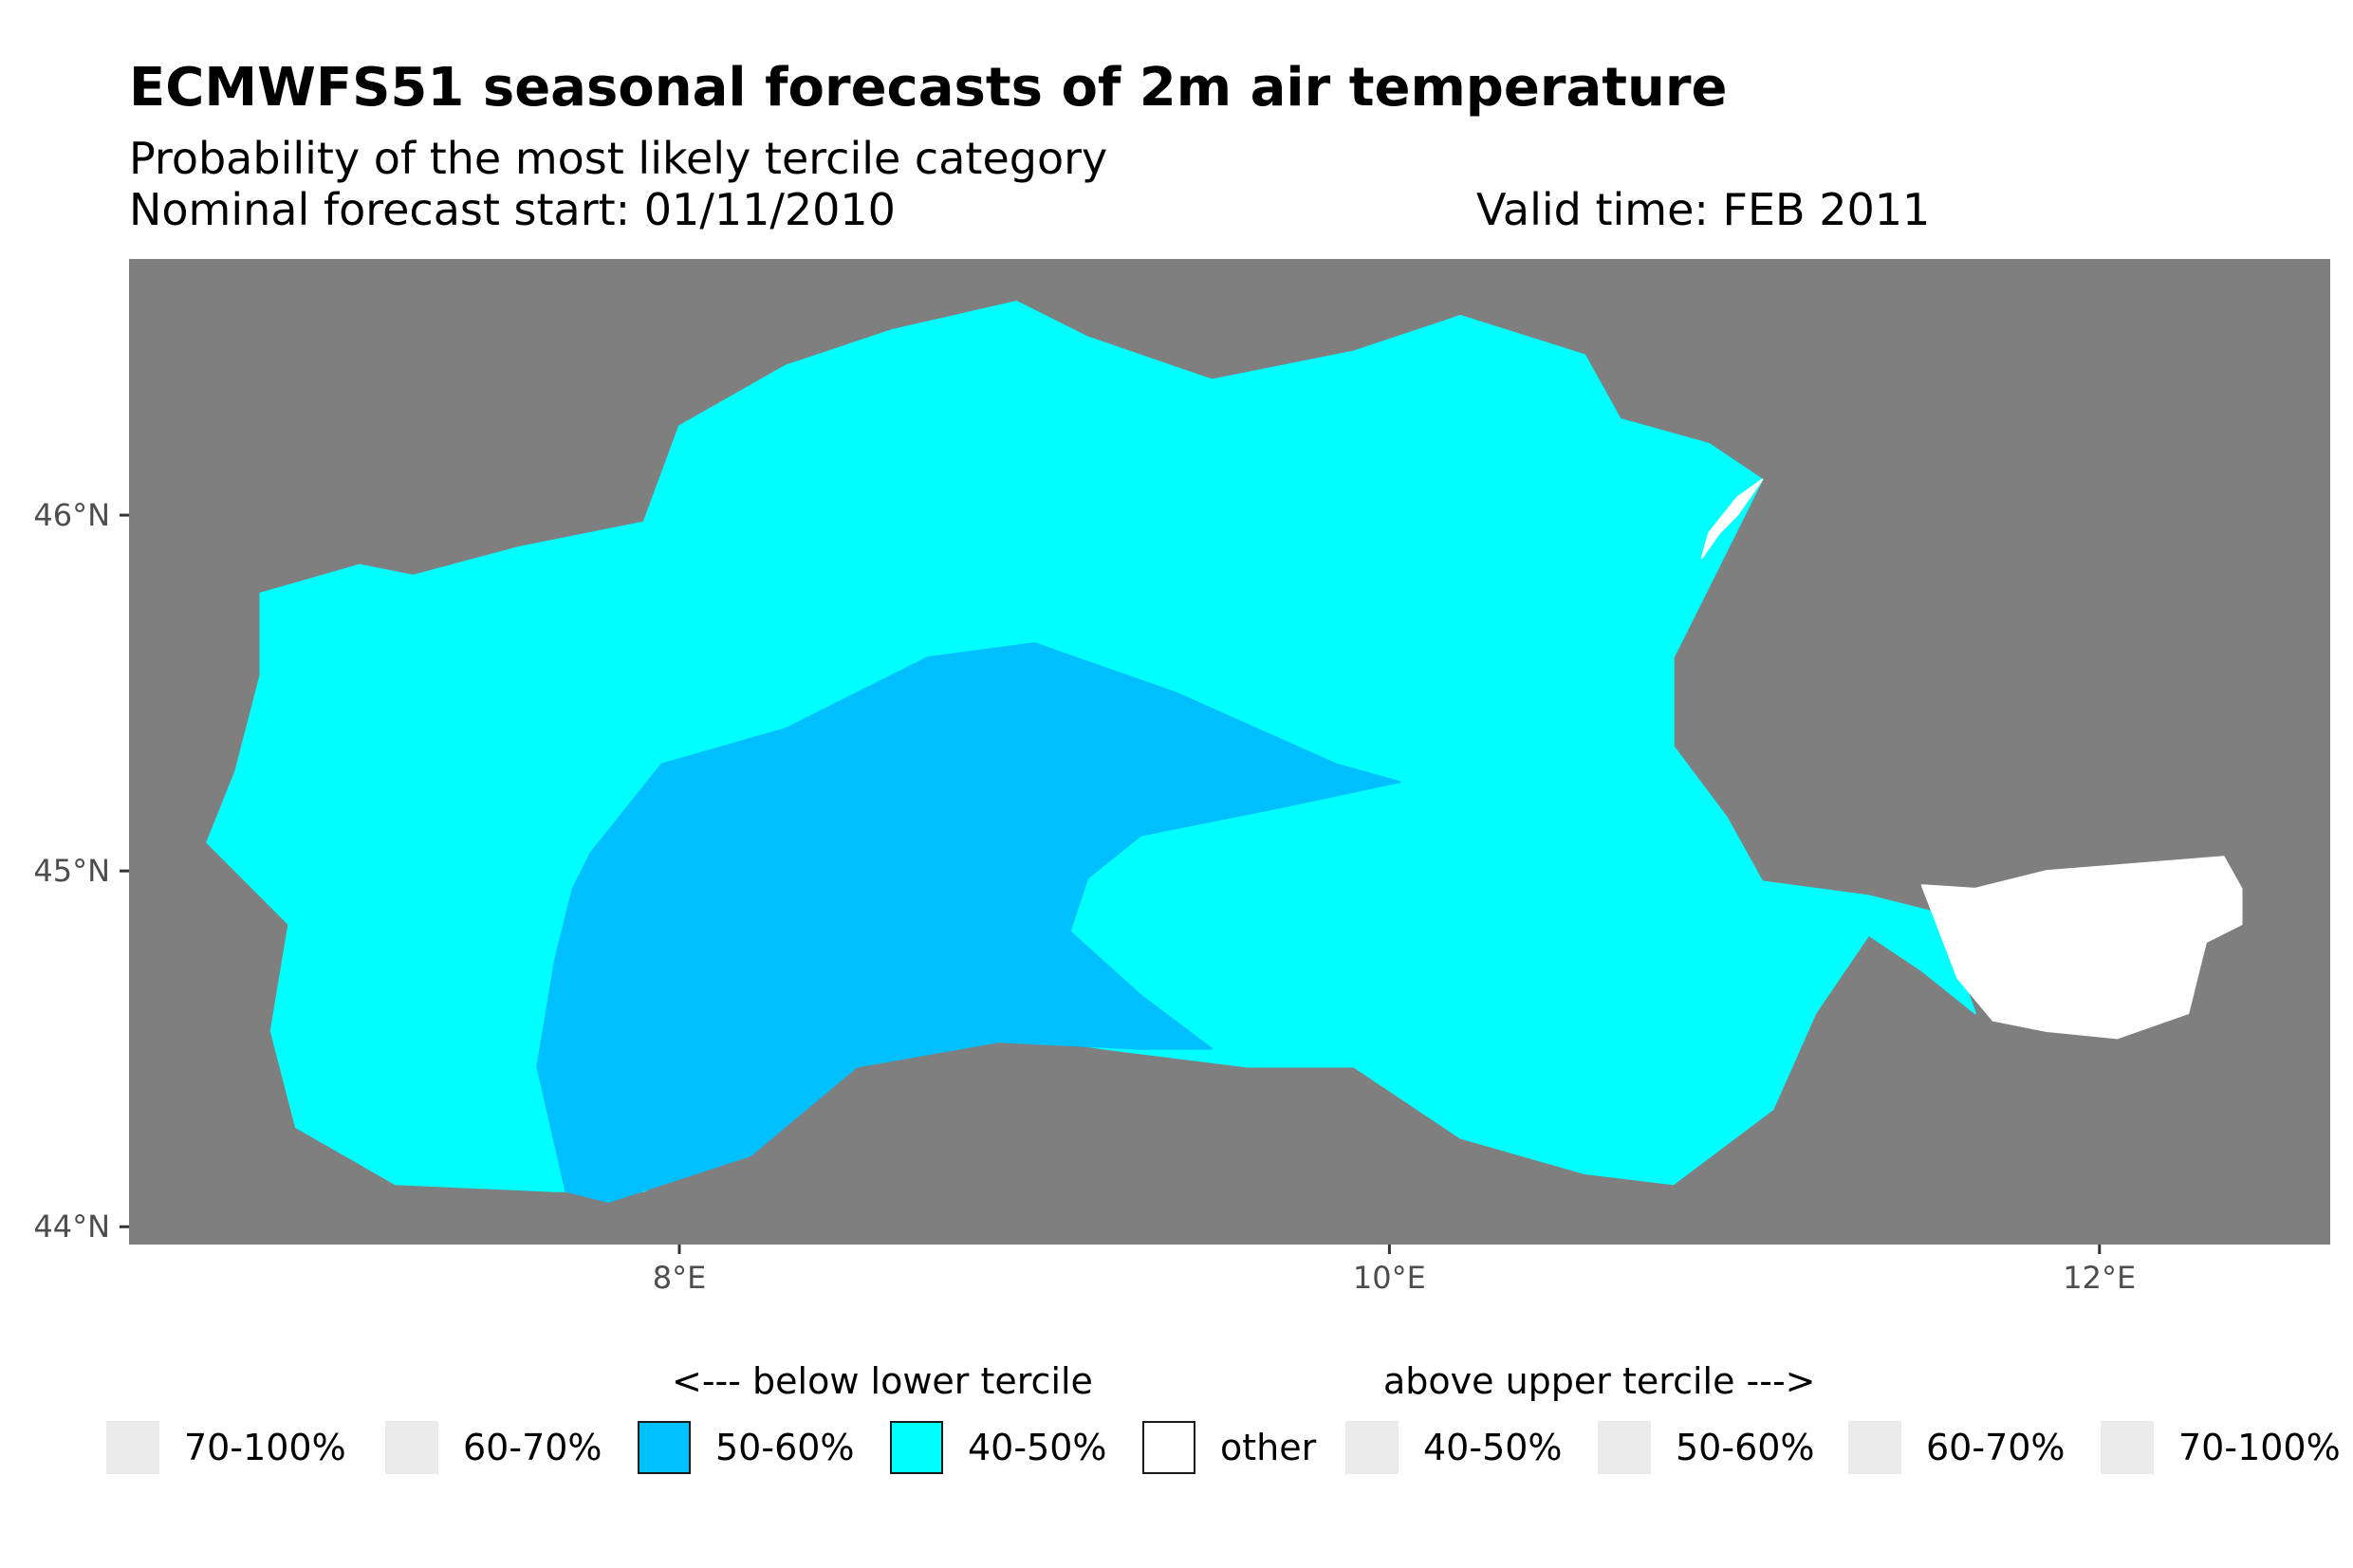 The image size is (2353, 1568). I want to click on forecast-start: Nominal forecast start: 01/11/2010, so click(512, 210).